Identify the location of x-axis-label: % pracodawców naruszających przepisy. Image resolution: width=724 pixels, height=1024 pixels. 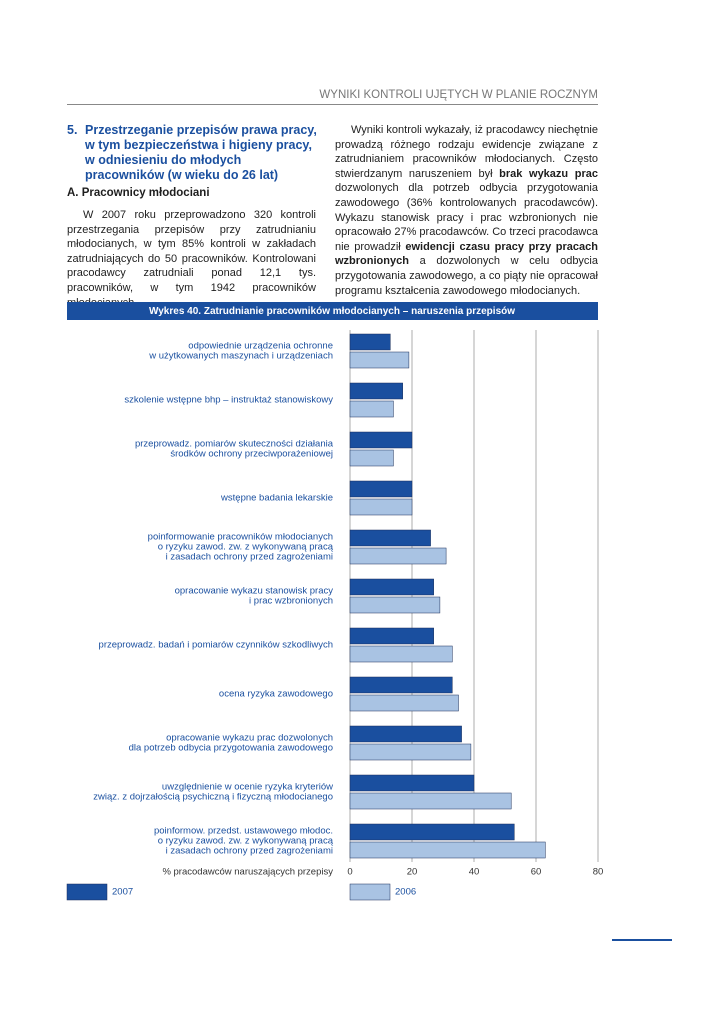
(247, 872).